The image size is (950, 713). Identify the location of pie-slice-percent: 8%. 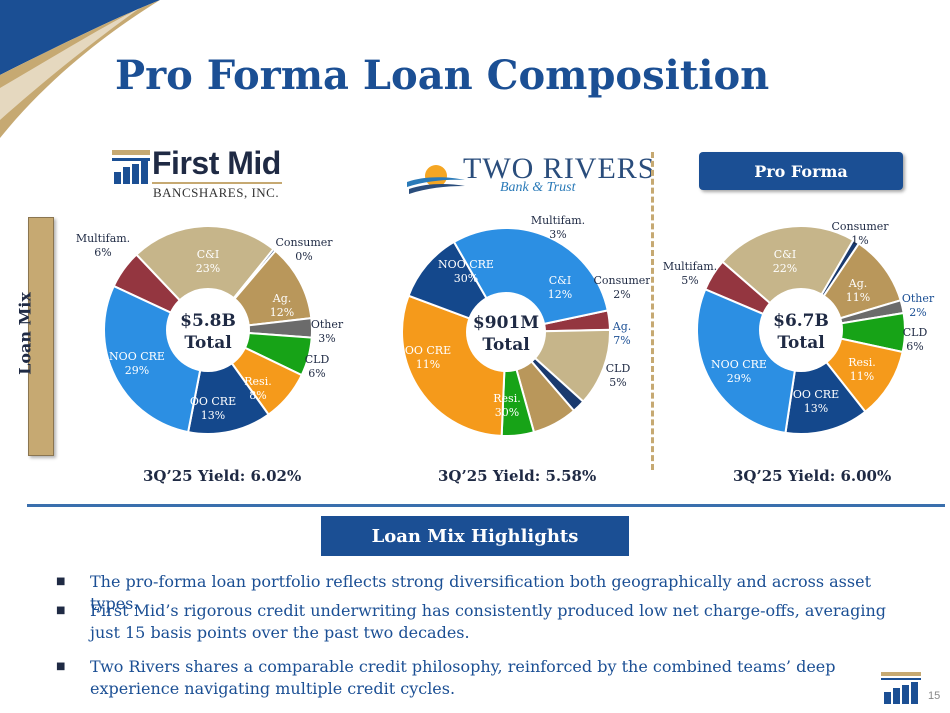
(257, 395).